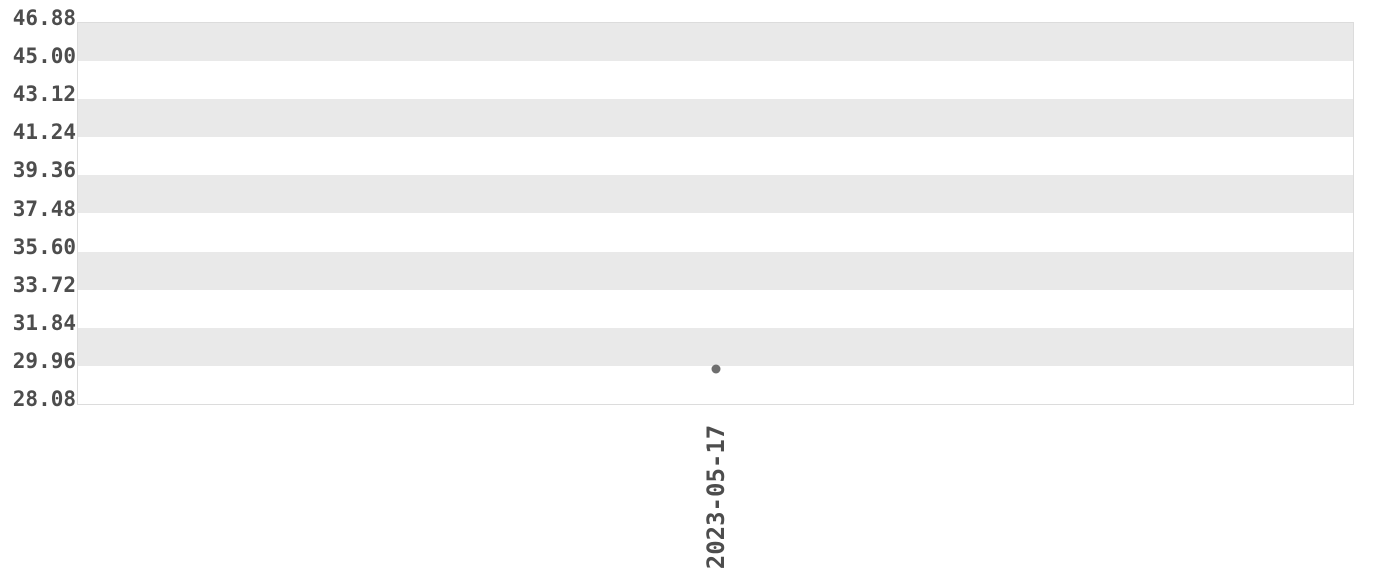 This screenshot has height=580, width=1380. Describe the element at coordinates (715, 497) in the screenshot. I see `x-tick-label: 2023-05-17` at that location.